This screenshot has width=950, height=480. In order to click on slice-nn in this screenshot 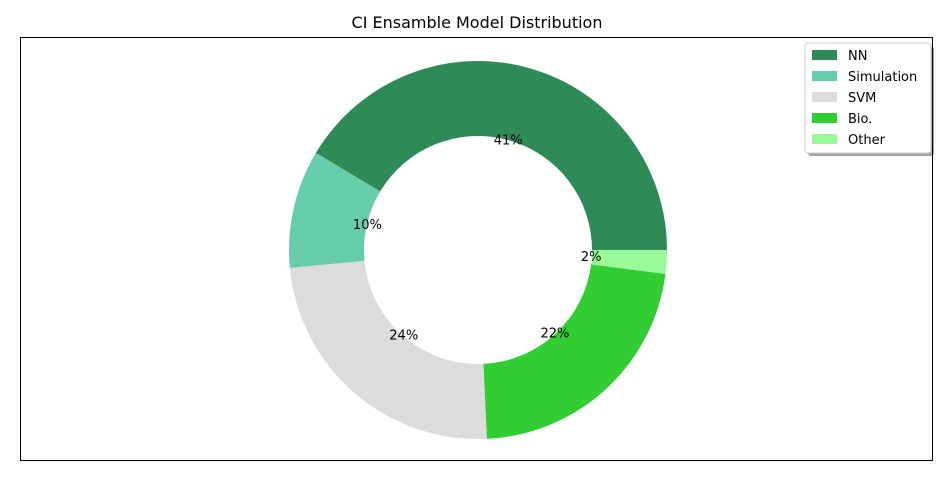, I will do `click(491, 156)`.